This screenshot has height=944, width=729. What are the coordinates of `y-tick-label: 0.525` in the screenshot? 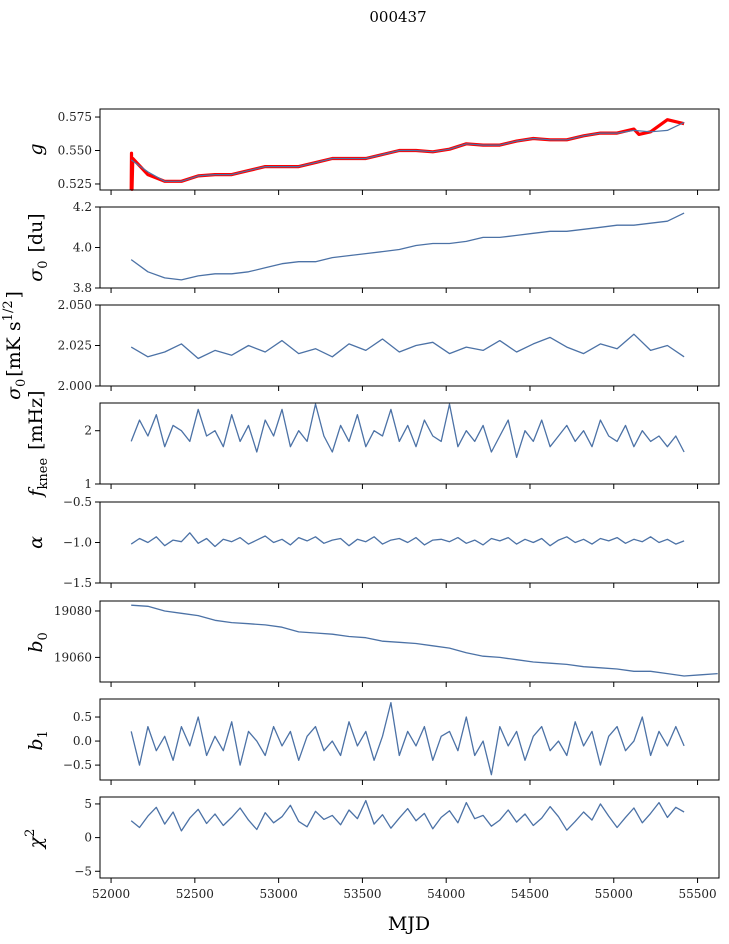 It's located at (75, 184).